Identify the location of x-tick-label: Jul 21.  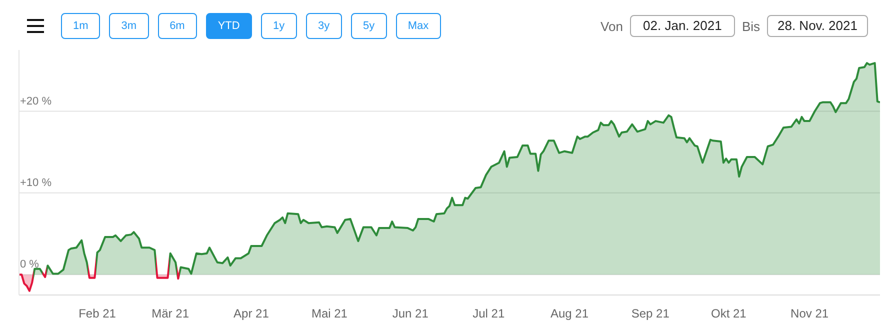
(488, 313).